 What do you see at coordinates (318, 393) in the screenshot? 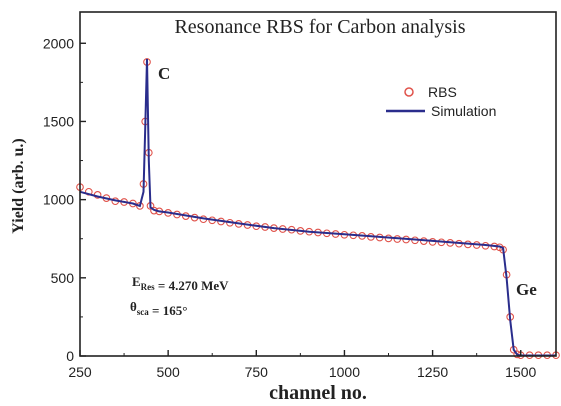
I see `x-axis-label: channel no.` at bounding box center [318, 393].